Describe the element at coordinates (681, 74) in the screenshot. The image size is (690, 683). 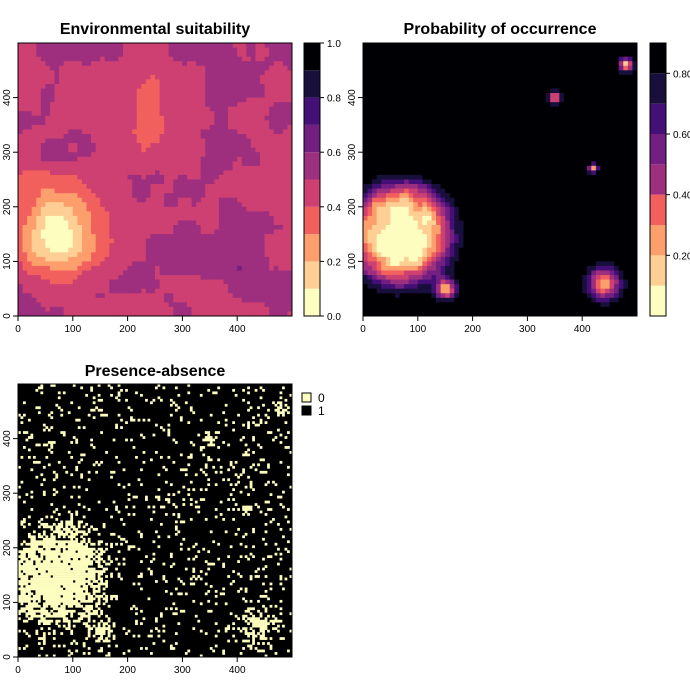
I see `colorbar-label: 0.80` at that location.